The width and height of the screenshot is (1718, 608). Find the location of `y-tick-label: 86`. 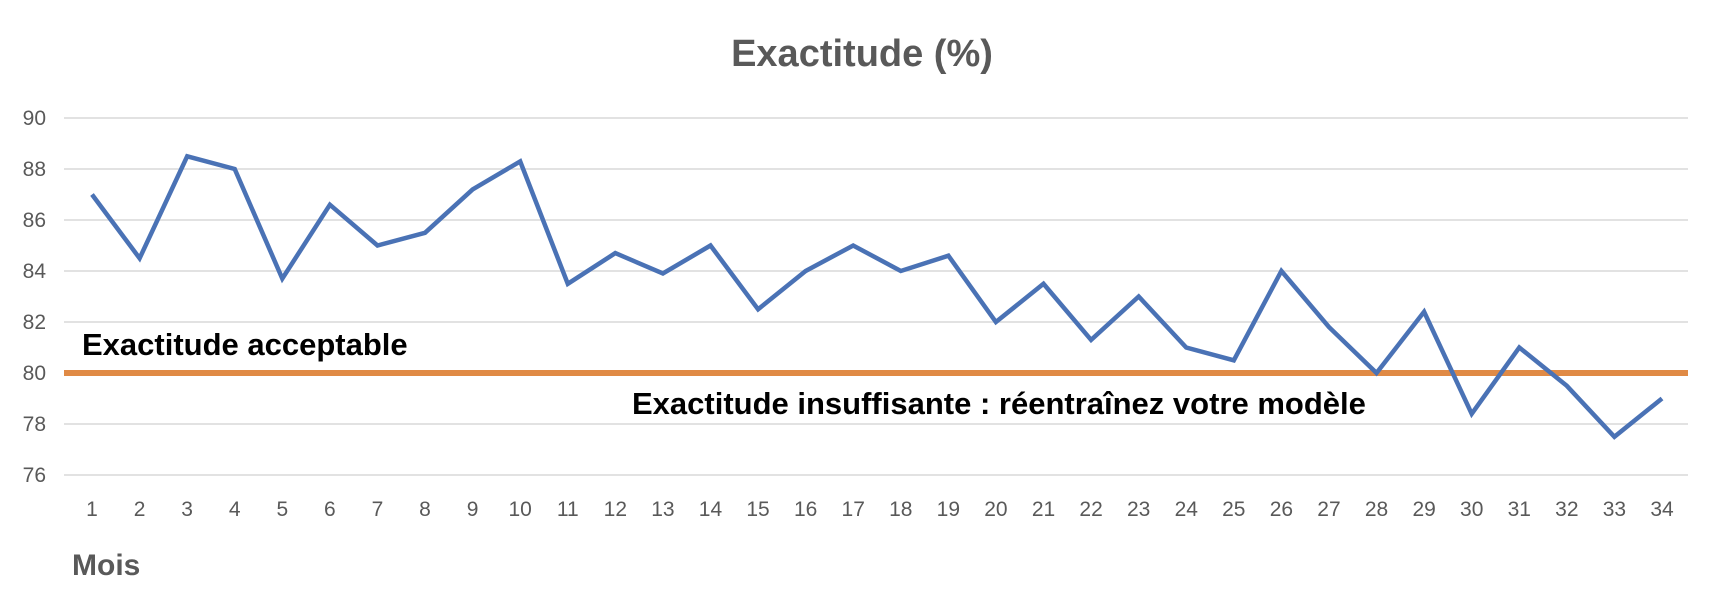

y-tick-label: 86 is located at coordinates (34, 220).